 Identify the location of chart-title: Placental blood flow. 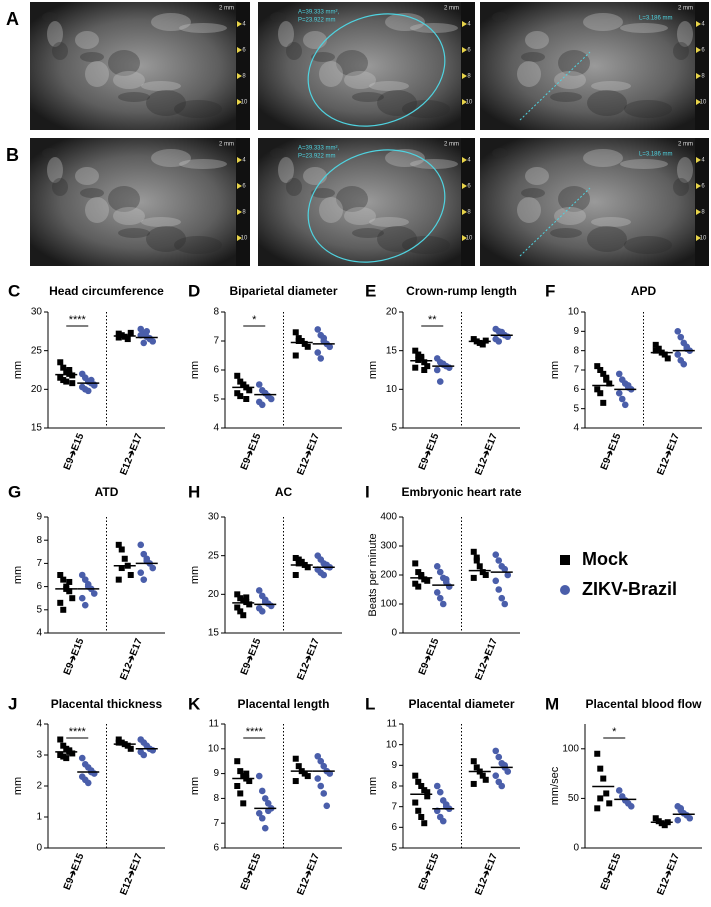
(643, 704).